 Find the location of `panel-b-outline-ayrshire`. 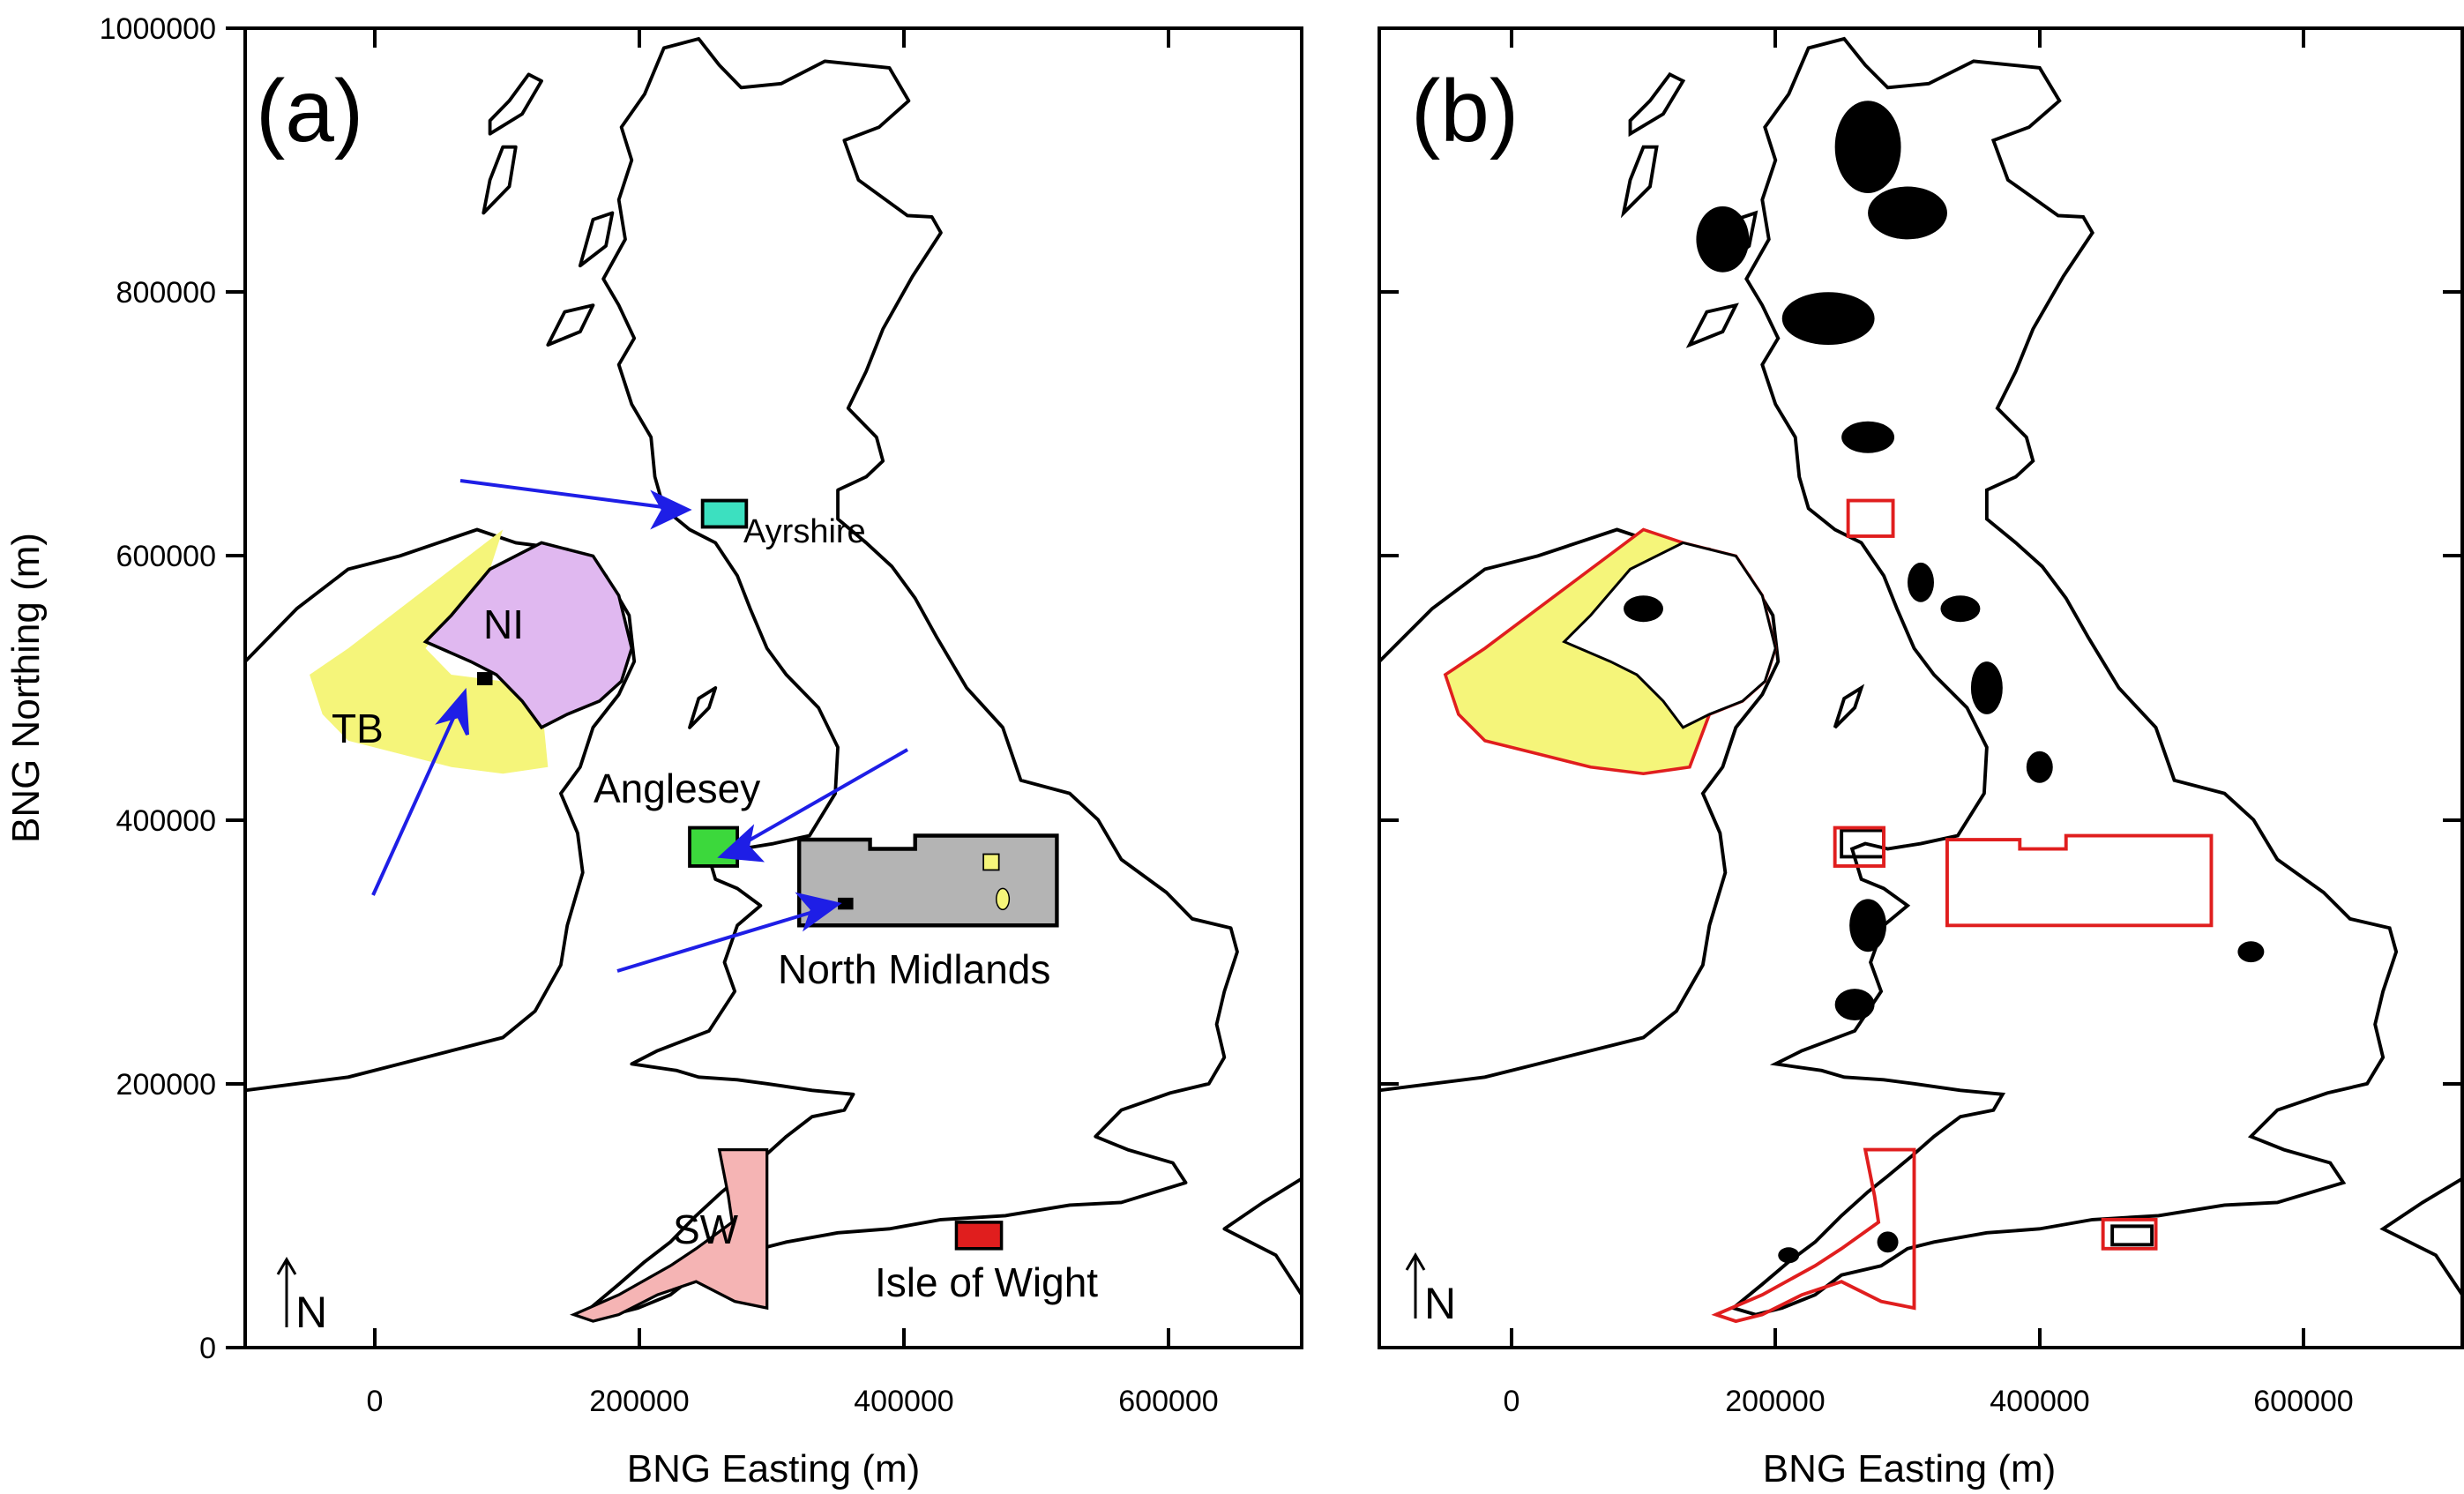

panel-b-outline-ayrshire is located at coordinates (1870, 518).